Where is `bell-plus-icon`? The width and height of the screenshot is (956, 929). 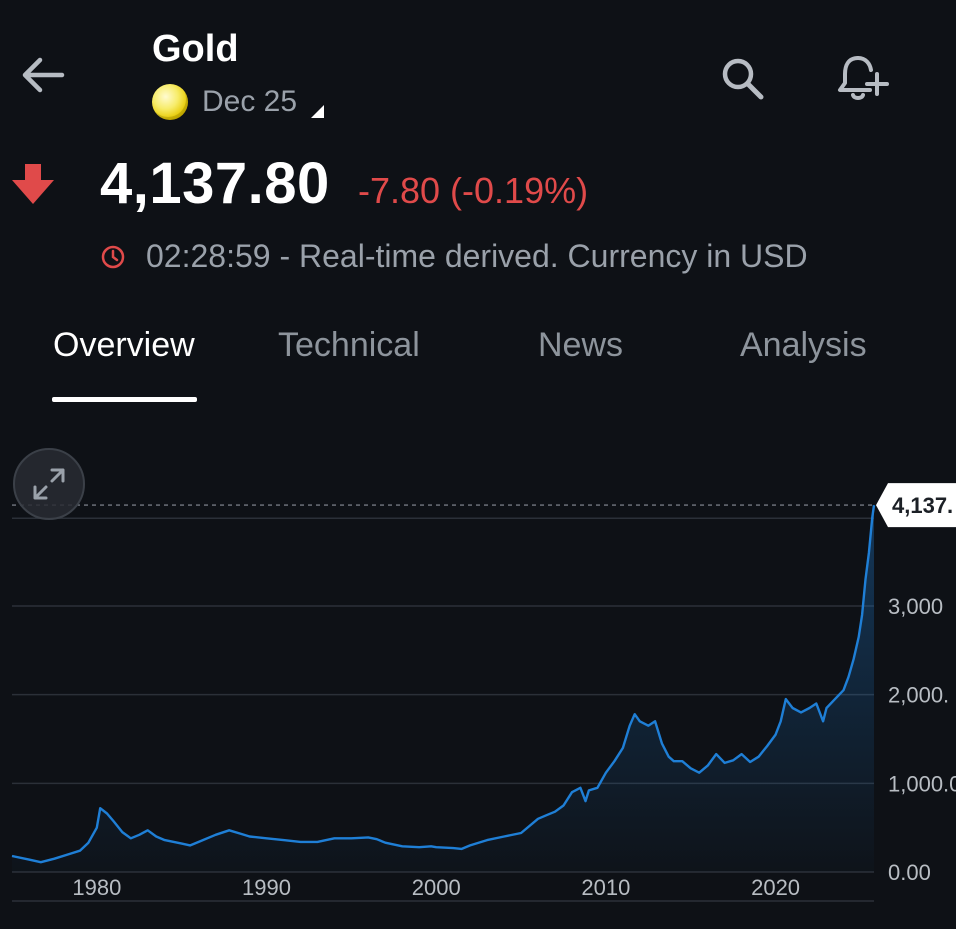 bell-plus-icon is located at coordinates (862, 78).